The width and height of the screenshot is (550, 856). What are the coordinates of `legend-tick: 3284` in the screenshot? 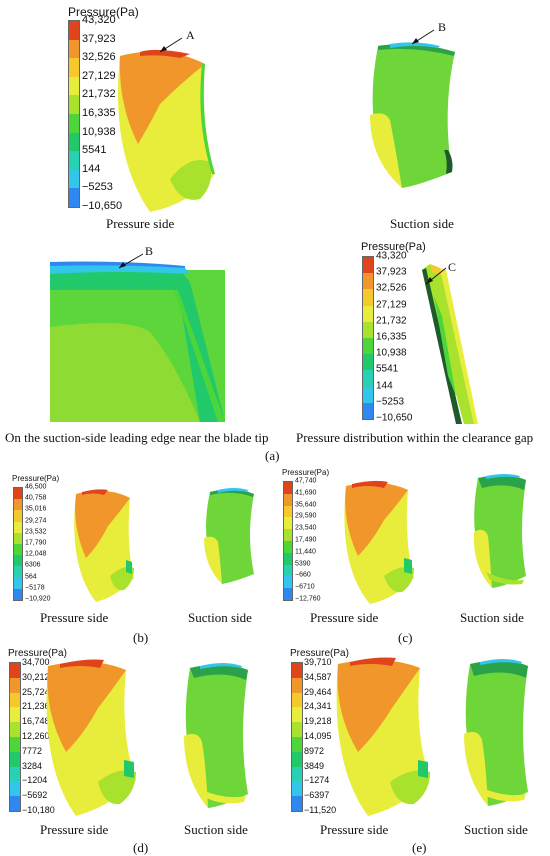 It's located at (32, 765).